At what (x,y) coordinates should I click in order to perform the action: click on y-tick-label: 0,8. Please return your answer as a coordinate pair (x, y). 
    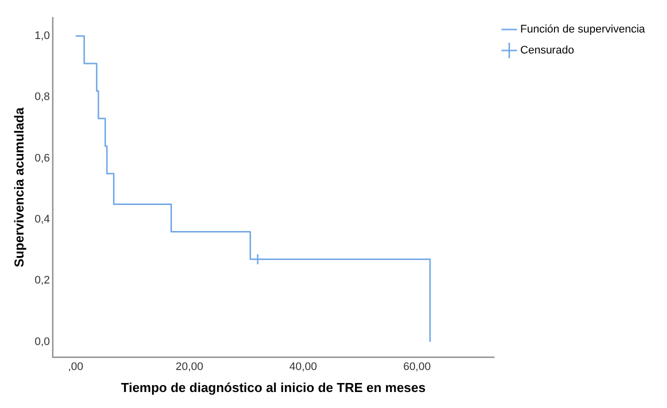
    Looking at the image, I should click on (42, 97).